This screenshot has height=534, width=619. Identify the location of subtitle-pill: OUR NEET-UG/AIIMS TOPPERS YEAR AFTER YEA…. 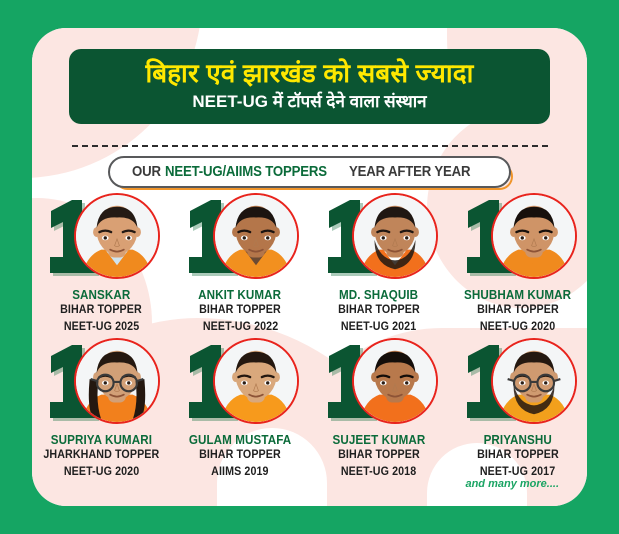
(311, 173).